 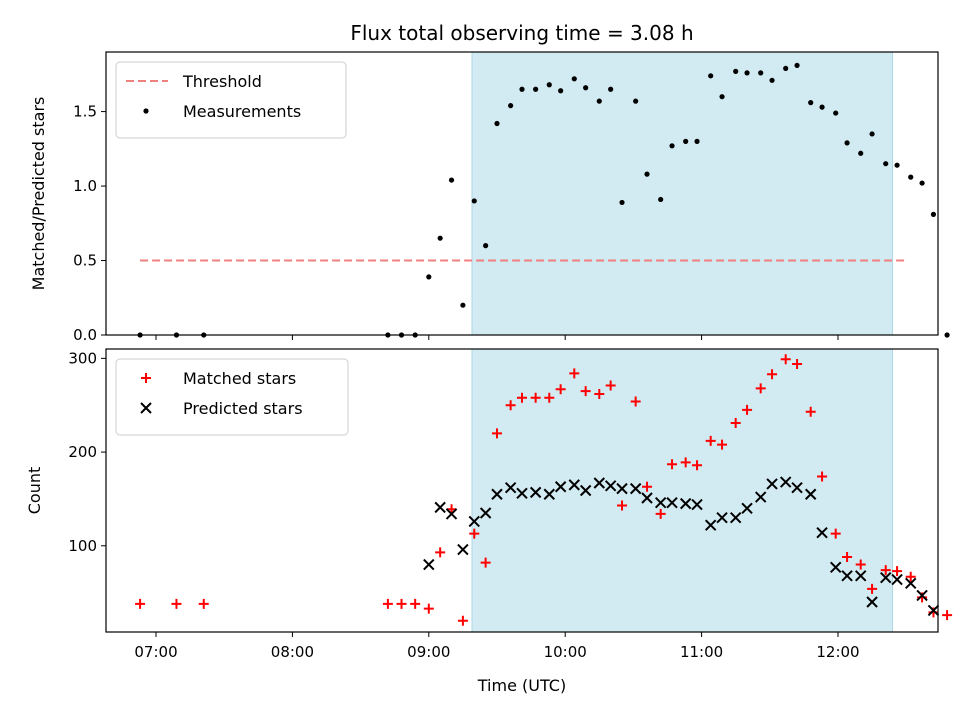 I want to click on ratio-legend-box, so click(x=231, y=100).